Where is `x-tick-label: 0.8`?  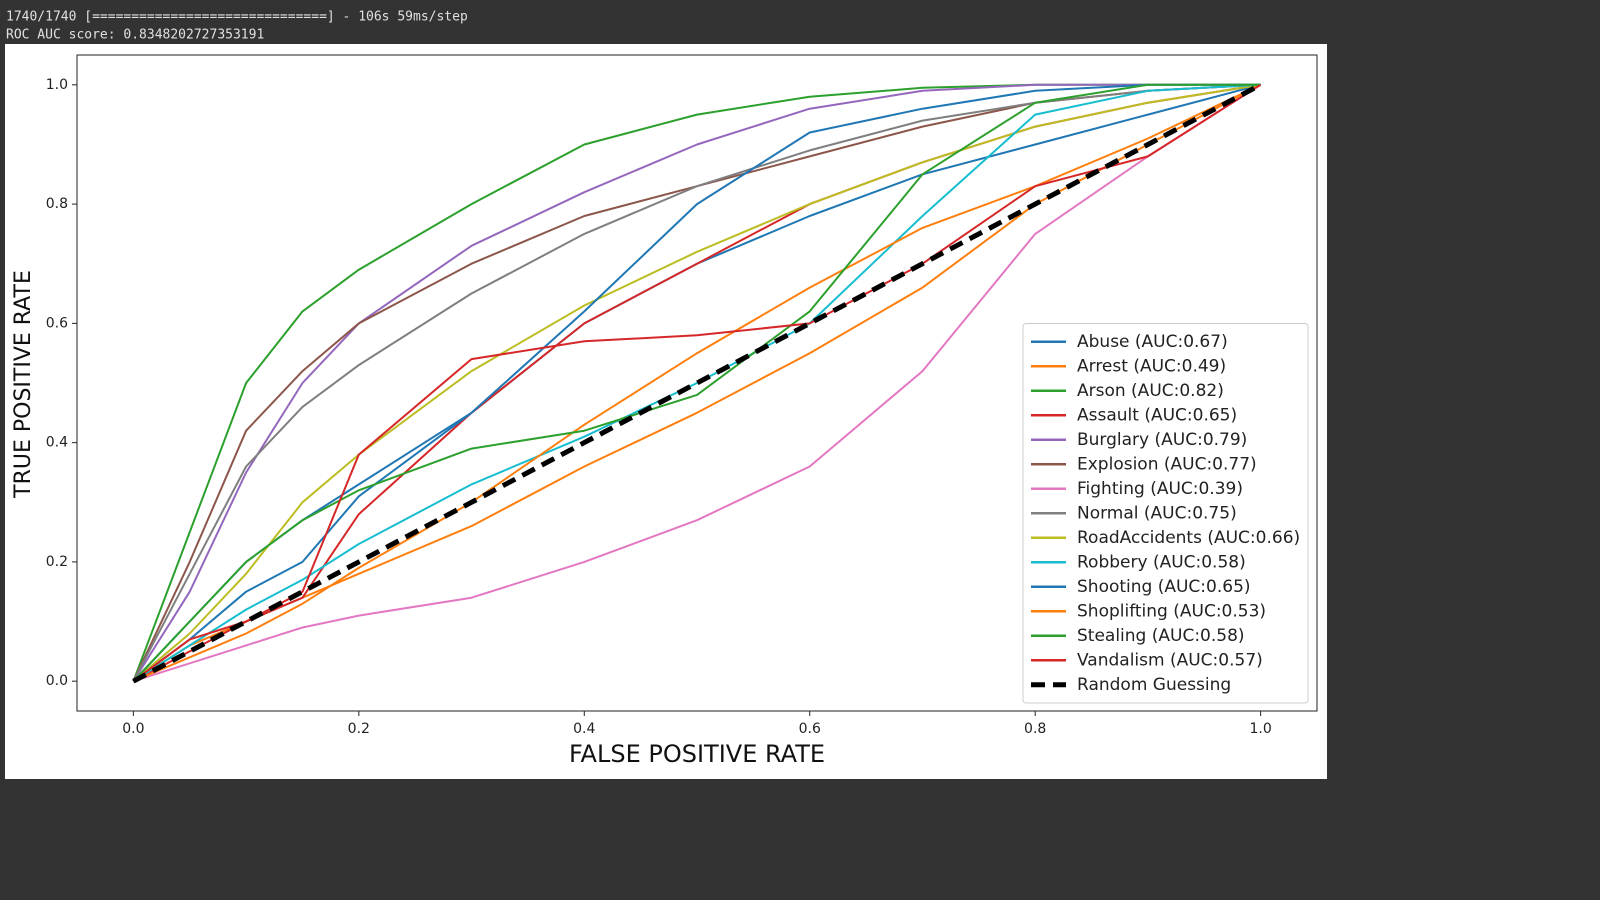
x-tick-label: 0.8 is located at coordinates (1035, 729).